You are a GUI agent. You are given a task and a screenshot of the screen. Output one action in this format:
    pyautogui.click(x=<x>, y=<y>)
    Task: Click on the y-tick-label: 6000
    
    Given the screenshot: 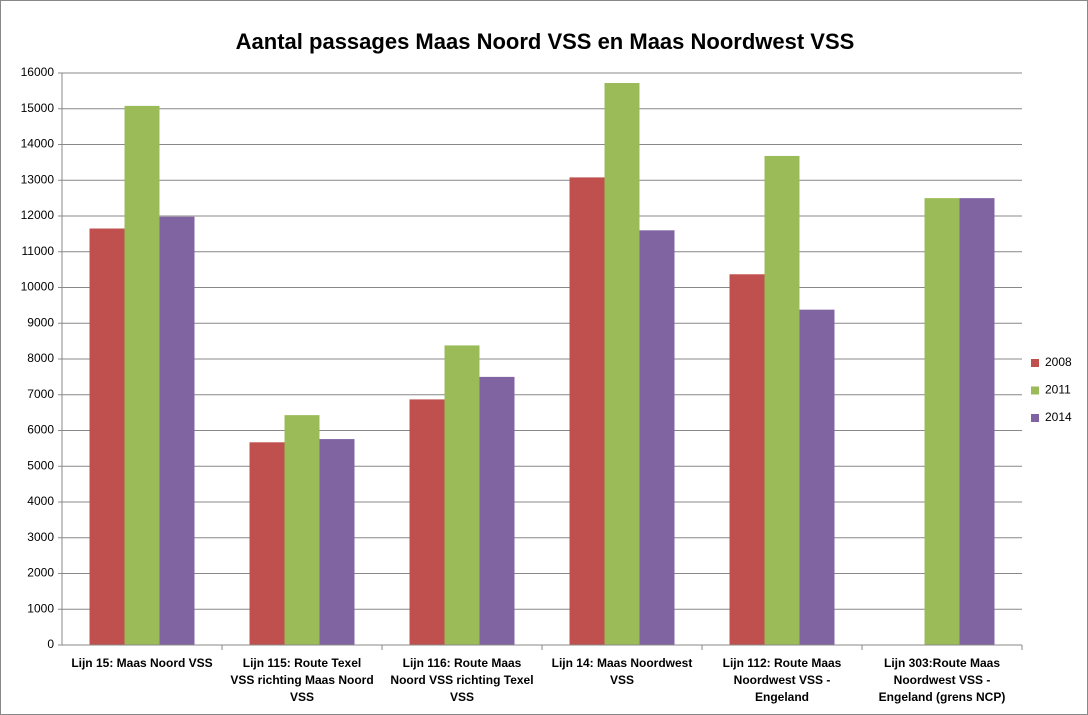 What is the action you would take?
    pyautogui.click(x=40, y=430)
    